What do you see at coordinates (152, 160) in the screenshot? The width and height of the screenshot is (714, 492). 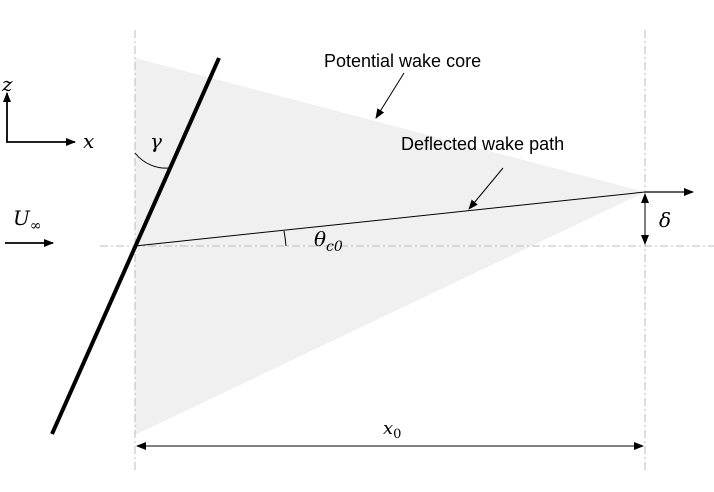 I see `gamma-angle-arc` at bounding box center [152, 160].